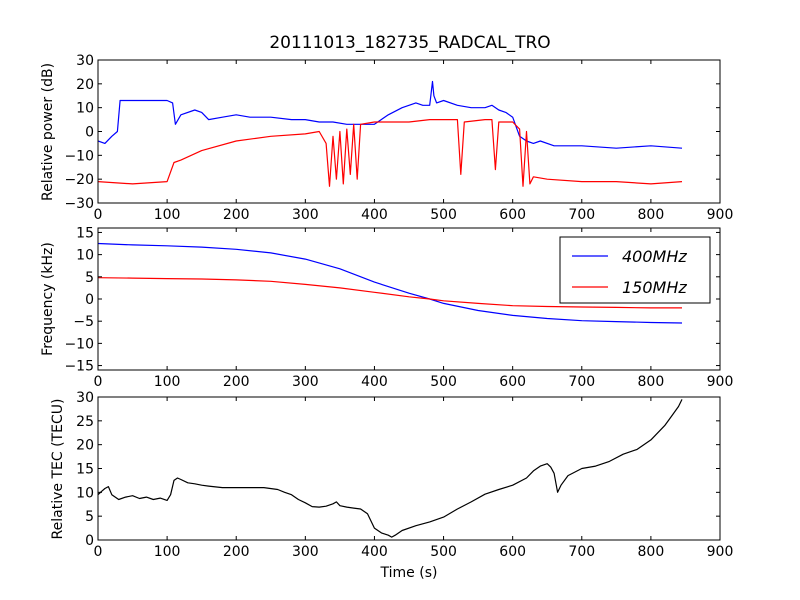 The height and width of the screenshot is (600, 800). I want to click on figure-title: 20111013_182735_RADCAL_TRO, so click(409, 43).